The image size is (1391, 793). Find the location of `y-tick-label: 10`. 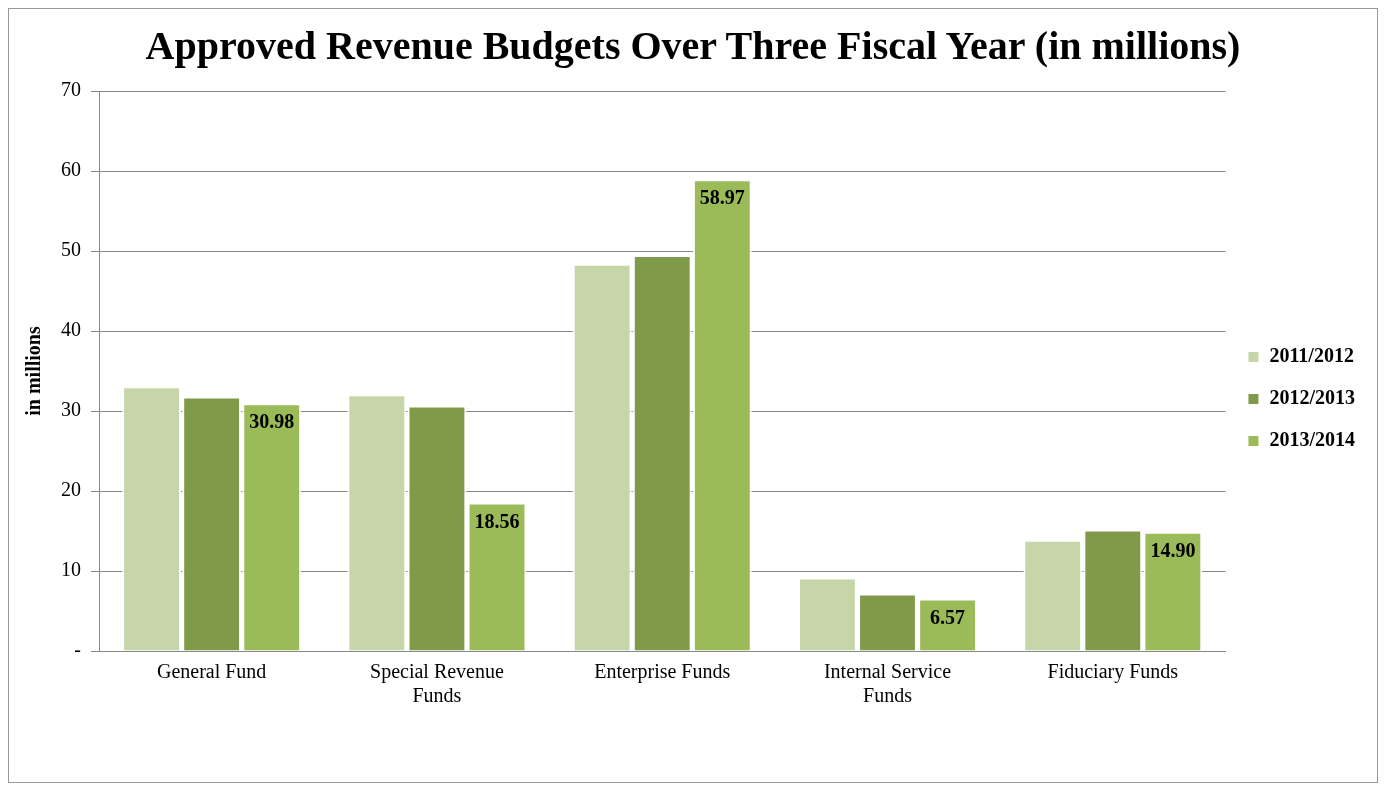

y-tick-label: 10 is located at coordinates (71, 569).